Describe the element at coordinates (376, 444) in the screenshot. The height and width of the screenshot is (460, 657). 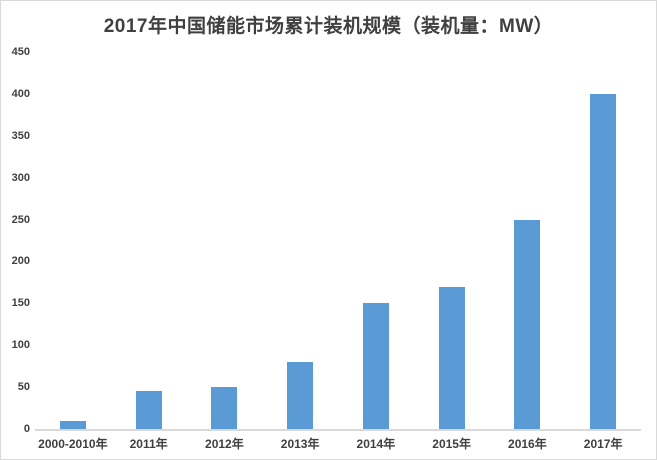
I see `x-tick-label: 2014年` at that location.